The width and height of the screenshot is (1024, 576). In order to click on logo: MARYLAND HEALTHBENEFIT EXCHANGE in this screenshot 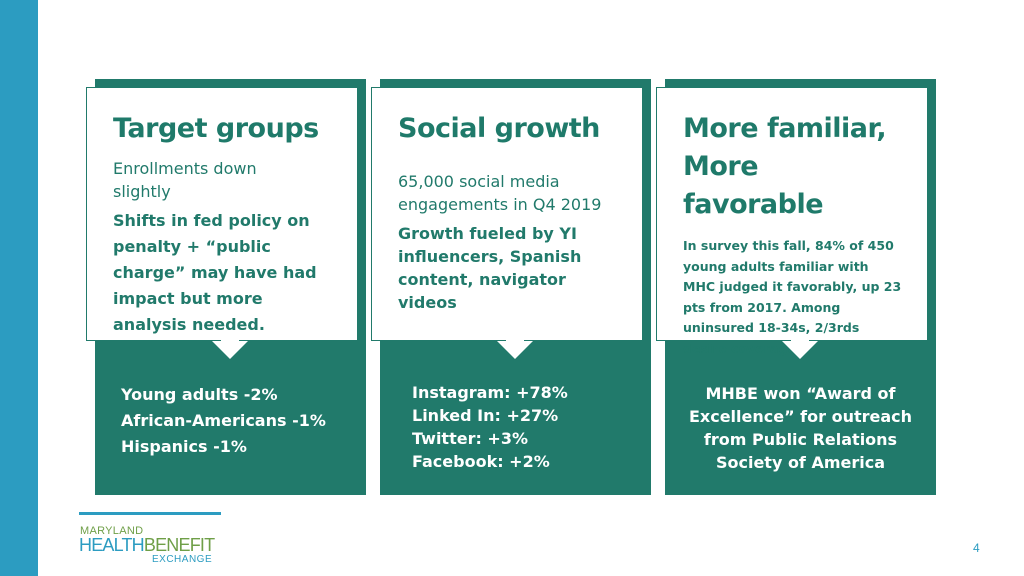, I will do `click(150, 540)`.